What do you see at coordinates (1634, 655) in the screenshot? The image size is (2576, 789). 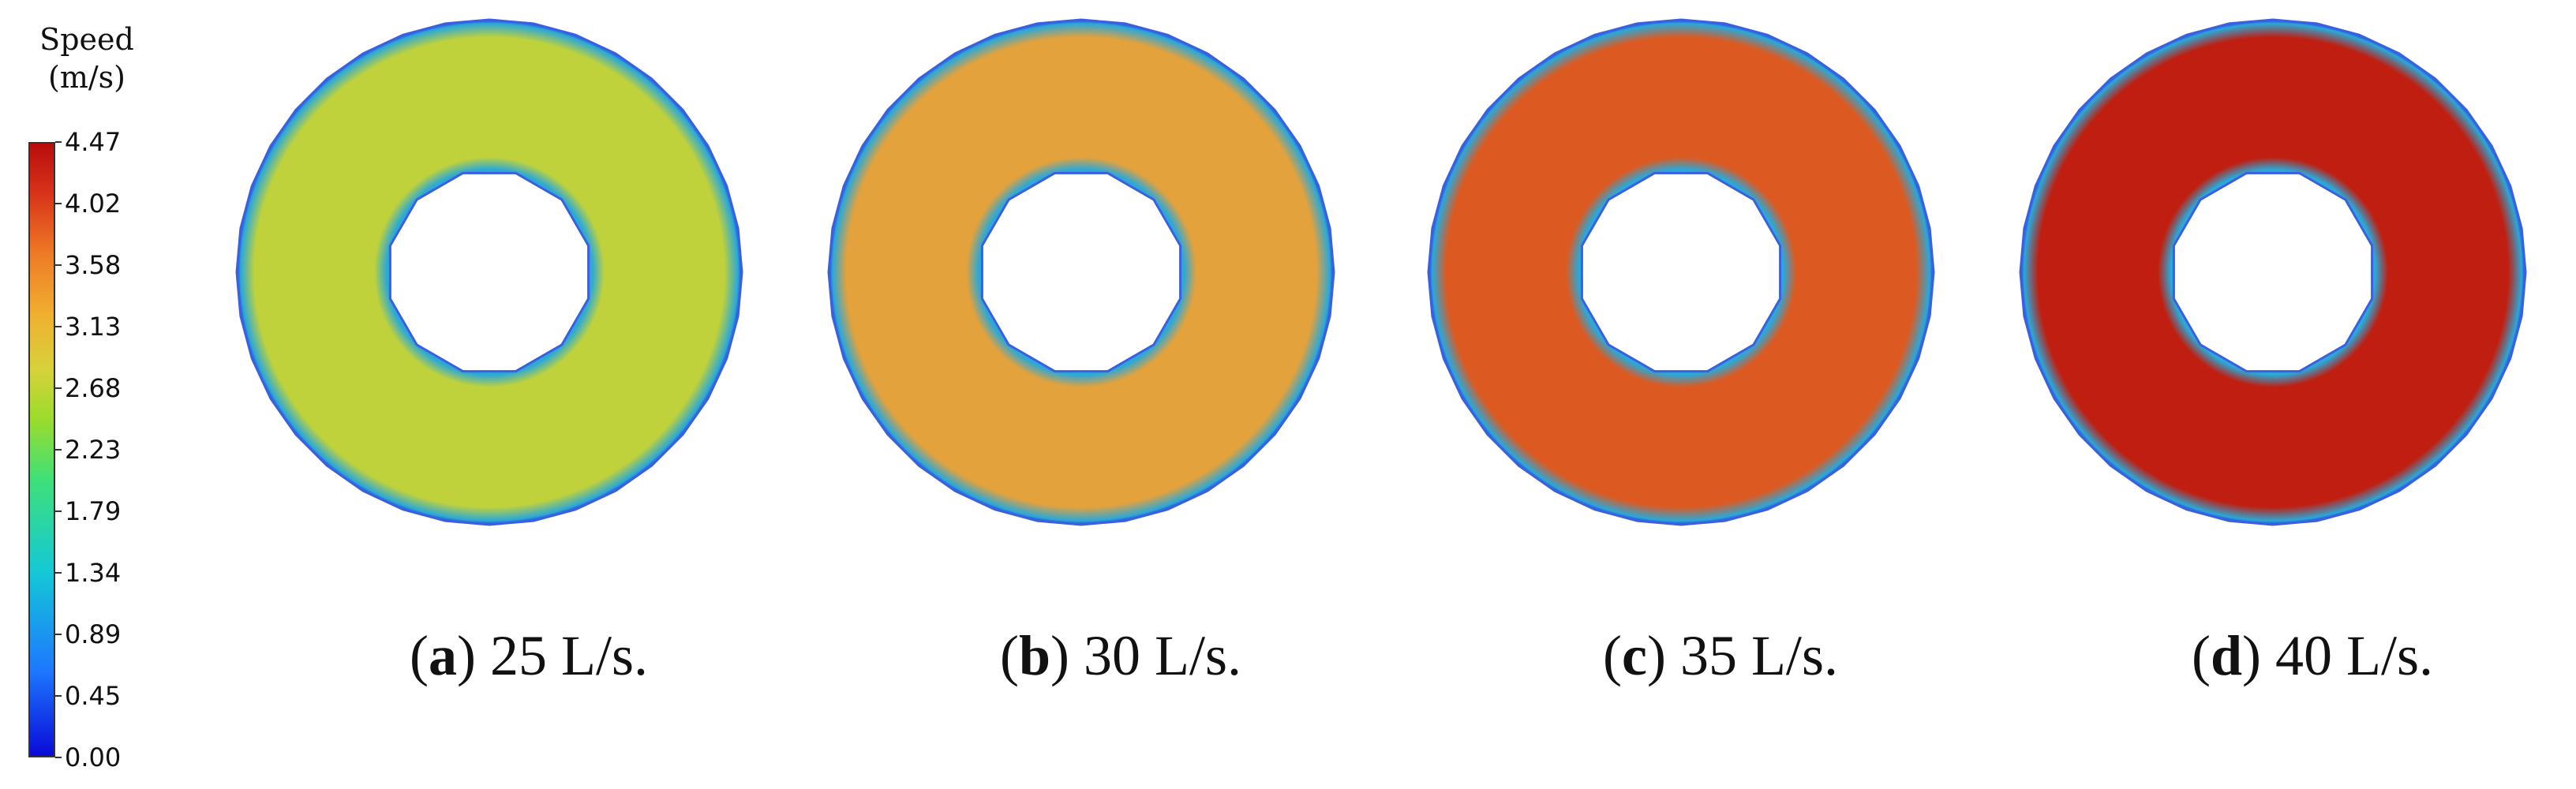 I see `caption-letter: c` at bounding box center [1634, 655].